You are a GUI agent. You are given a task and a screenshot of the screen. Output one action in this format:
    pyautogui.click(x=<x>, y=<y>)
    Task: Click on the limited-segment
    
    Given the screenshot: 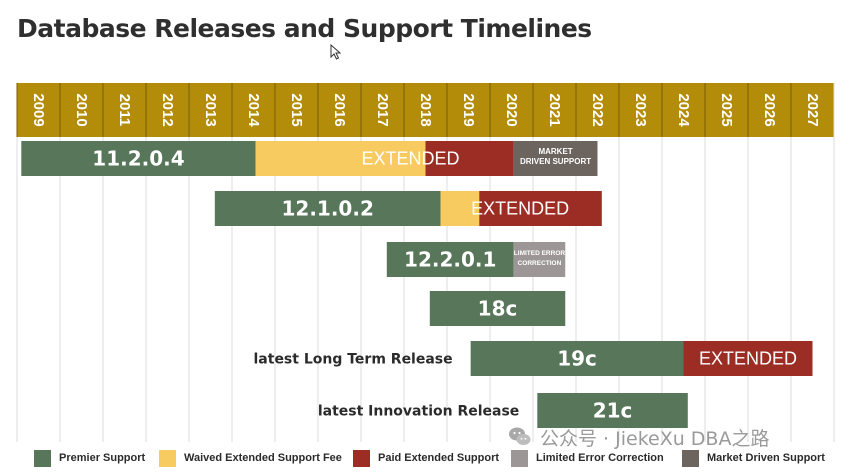 What is the action you would take?
    pyautogui.click(x=539, y=259)
    